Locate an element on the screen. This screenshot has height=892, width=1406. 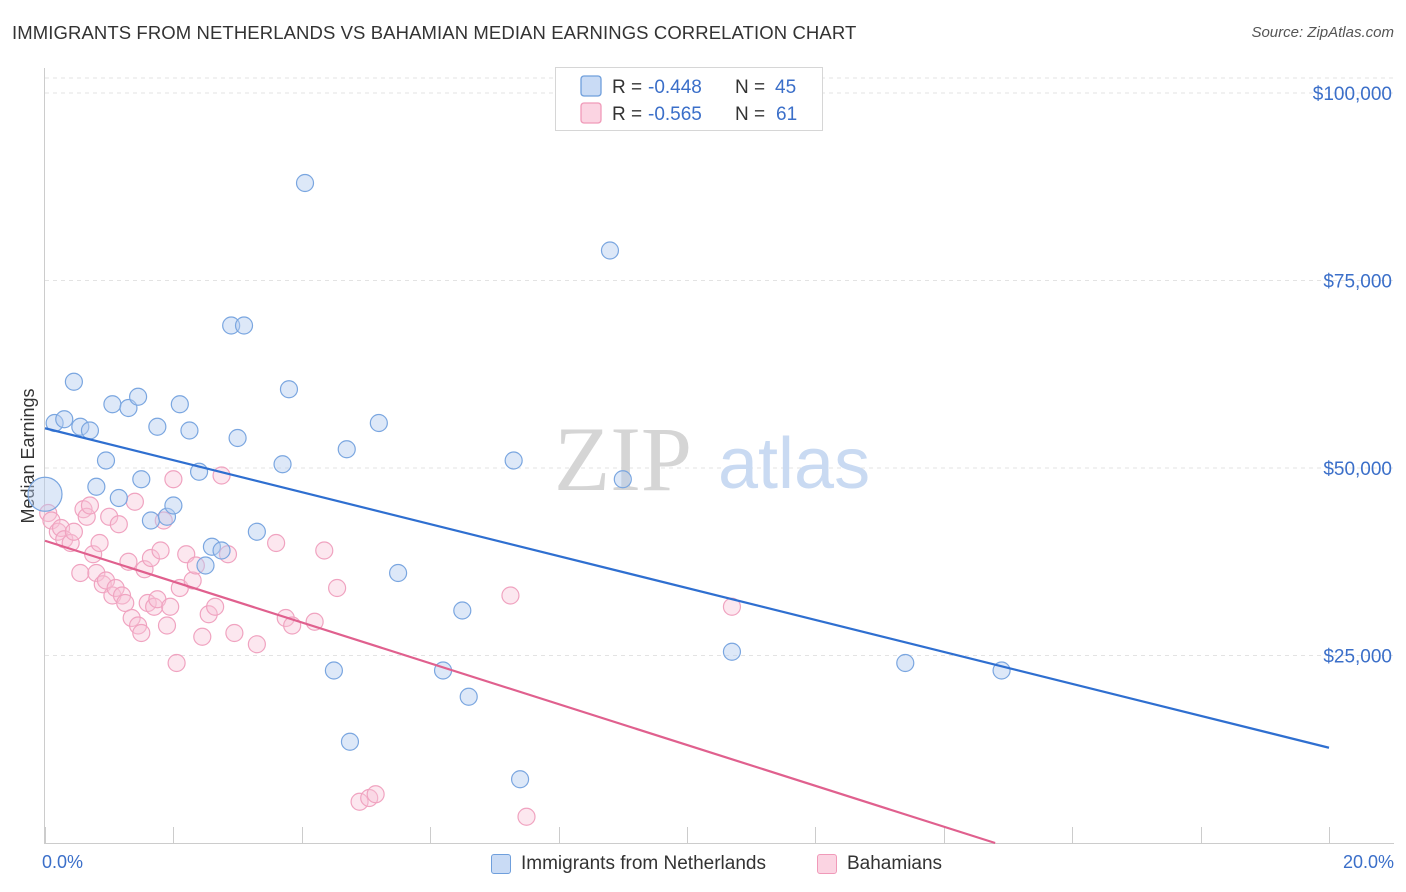
legend-r-value-2: -0.565 is located at coordinates (675, 114).